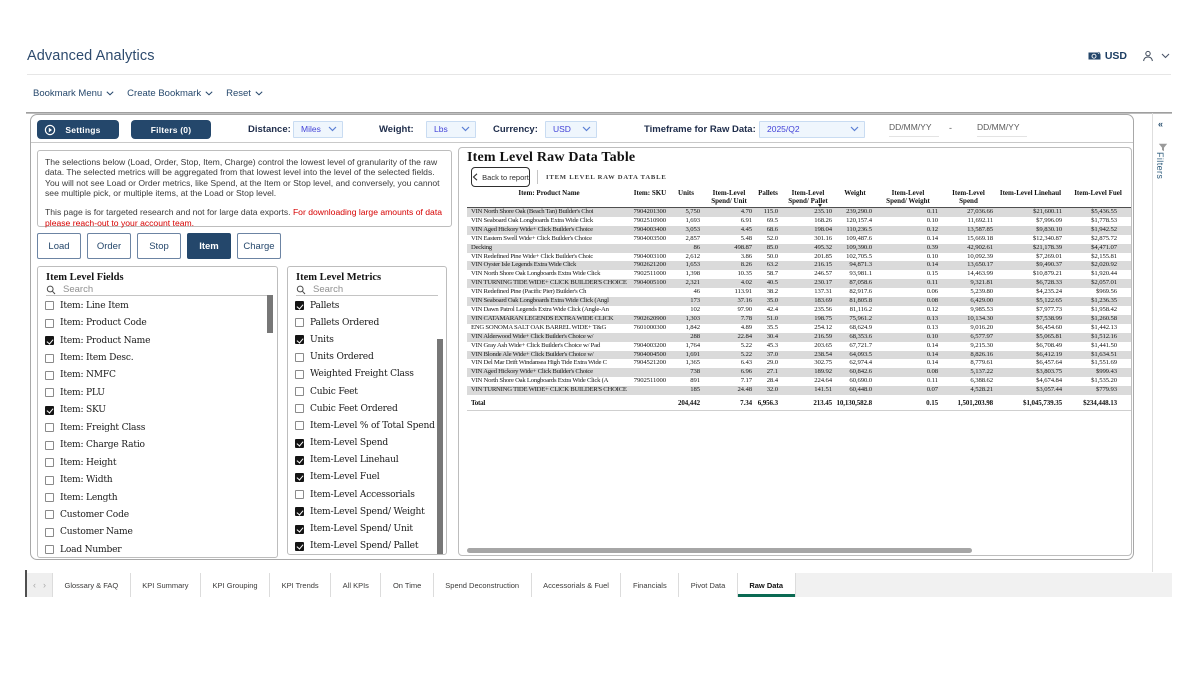  What do you see at coordinates (44, 585) in the screenshot?
I see `tab-next-icon: ›` at bounding box center [44, 585].